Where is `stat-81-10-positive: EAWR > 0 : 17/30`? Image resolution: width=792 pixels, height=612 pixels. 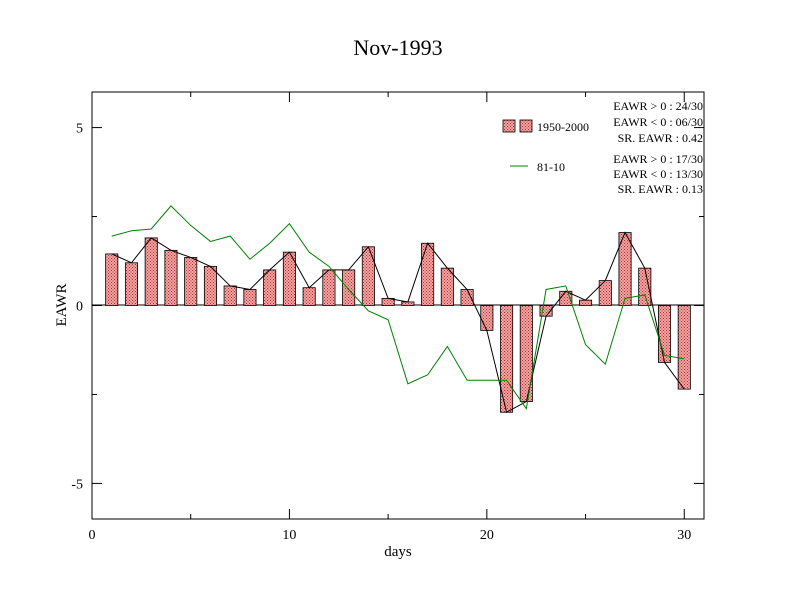 stat-81-10-positive: EAWR > 0 : 17/30 is located at coordinates (658, 159).